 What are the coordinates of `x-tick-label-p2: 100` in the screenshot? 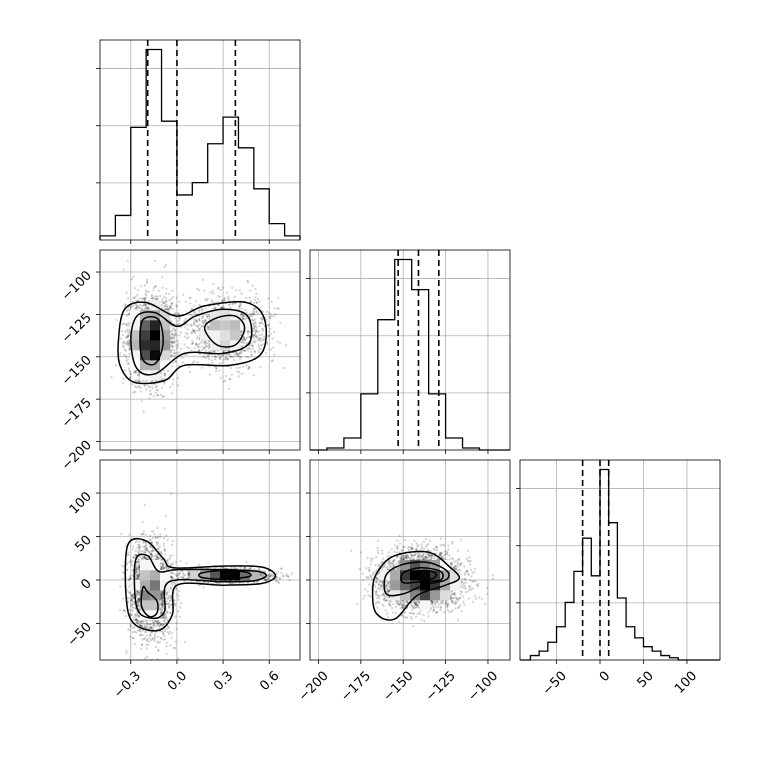 It's located at (686, 683).